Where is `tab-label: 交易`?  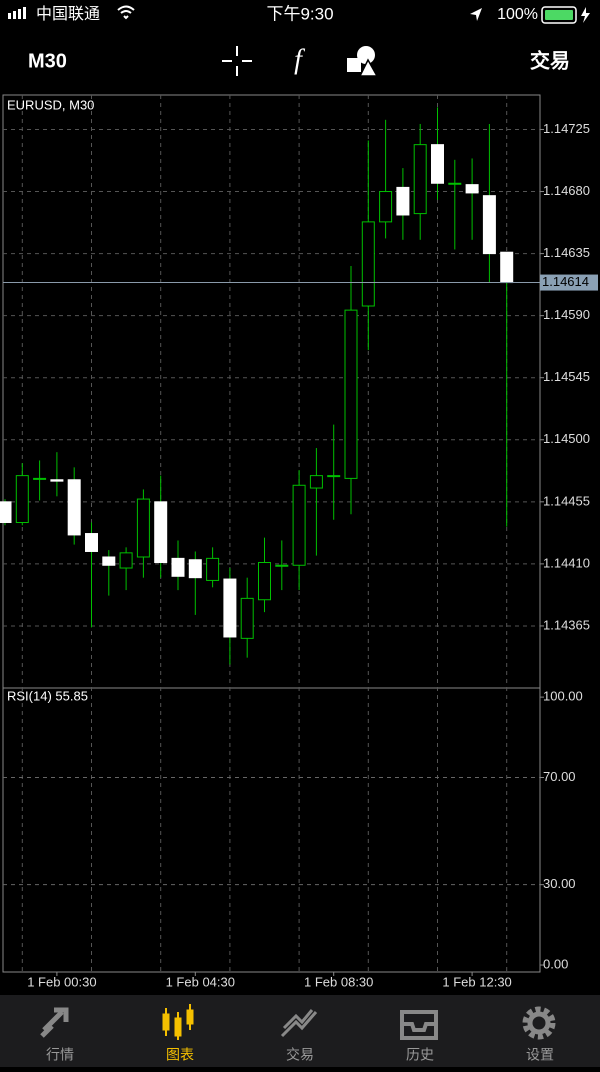
tab-label: 交易 is located at coordinates (300, 1055).